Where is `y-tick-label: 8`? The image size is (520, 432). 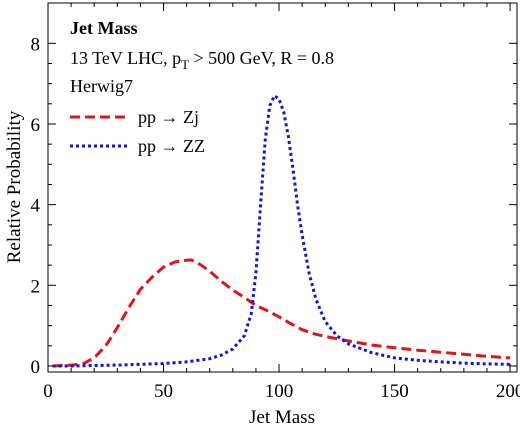 y-tick-label: 8 is located at coordinates (36, 44).